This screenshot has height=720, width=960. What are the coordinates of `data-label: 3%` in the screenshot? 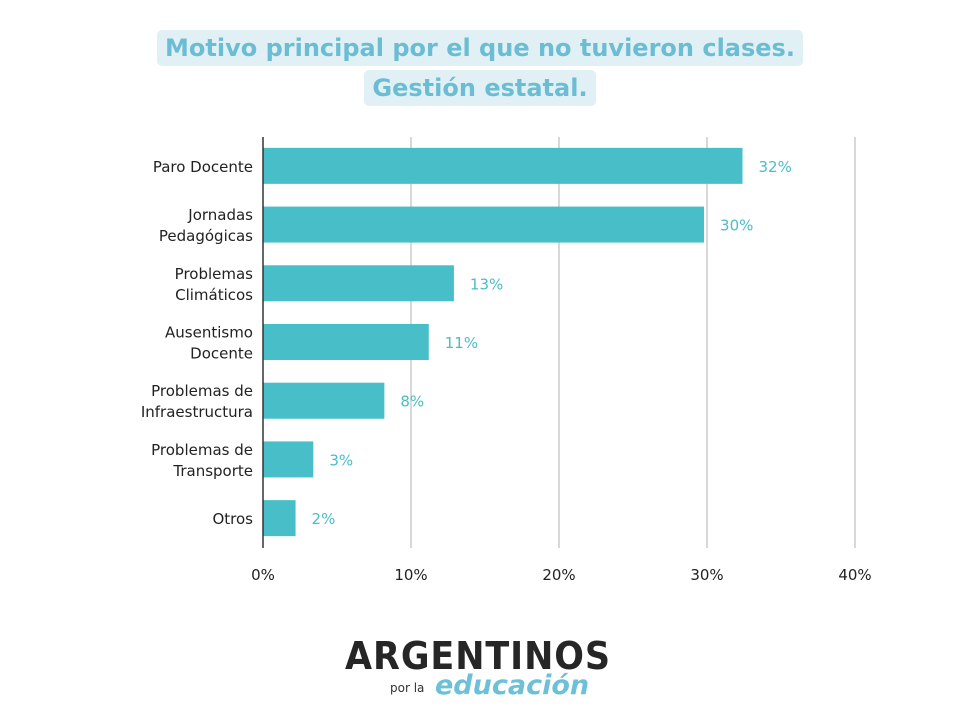 It's located at (341, 460).